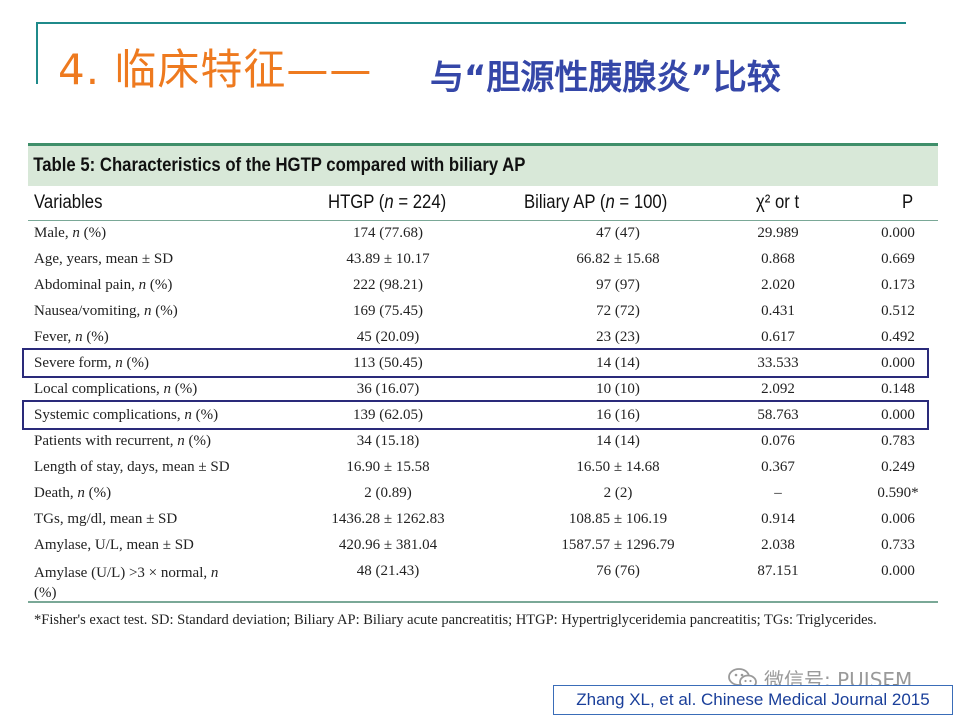 This screenshot has height=720, width=960. I want to click on cell-htgp: 2 (0.89), so click(388, 493).